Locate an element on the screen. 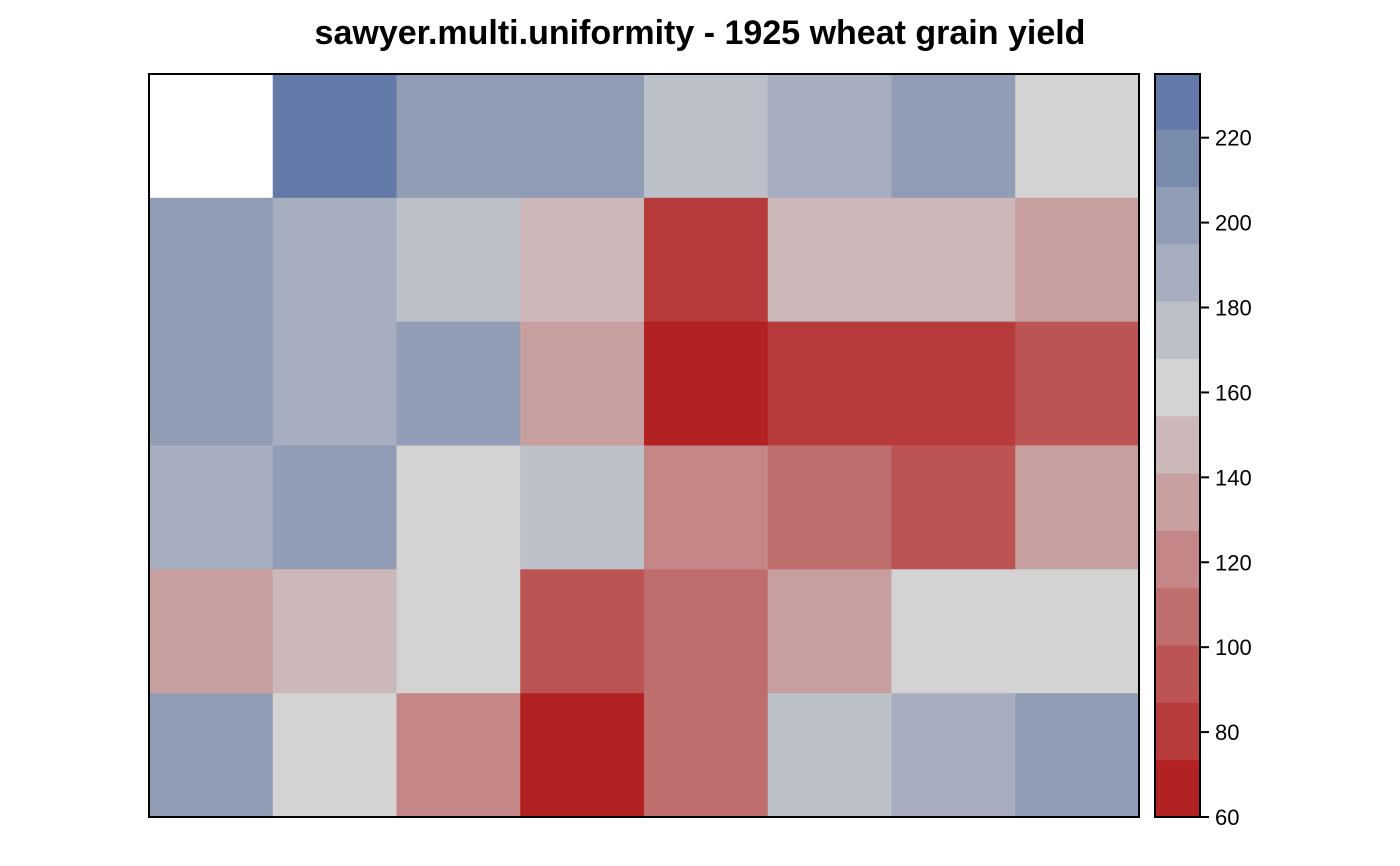  colorbar-tick-label: 100 is located at coordinates (1233, 647).